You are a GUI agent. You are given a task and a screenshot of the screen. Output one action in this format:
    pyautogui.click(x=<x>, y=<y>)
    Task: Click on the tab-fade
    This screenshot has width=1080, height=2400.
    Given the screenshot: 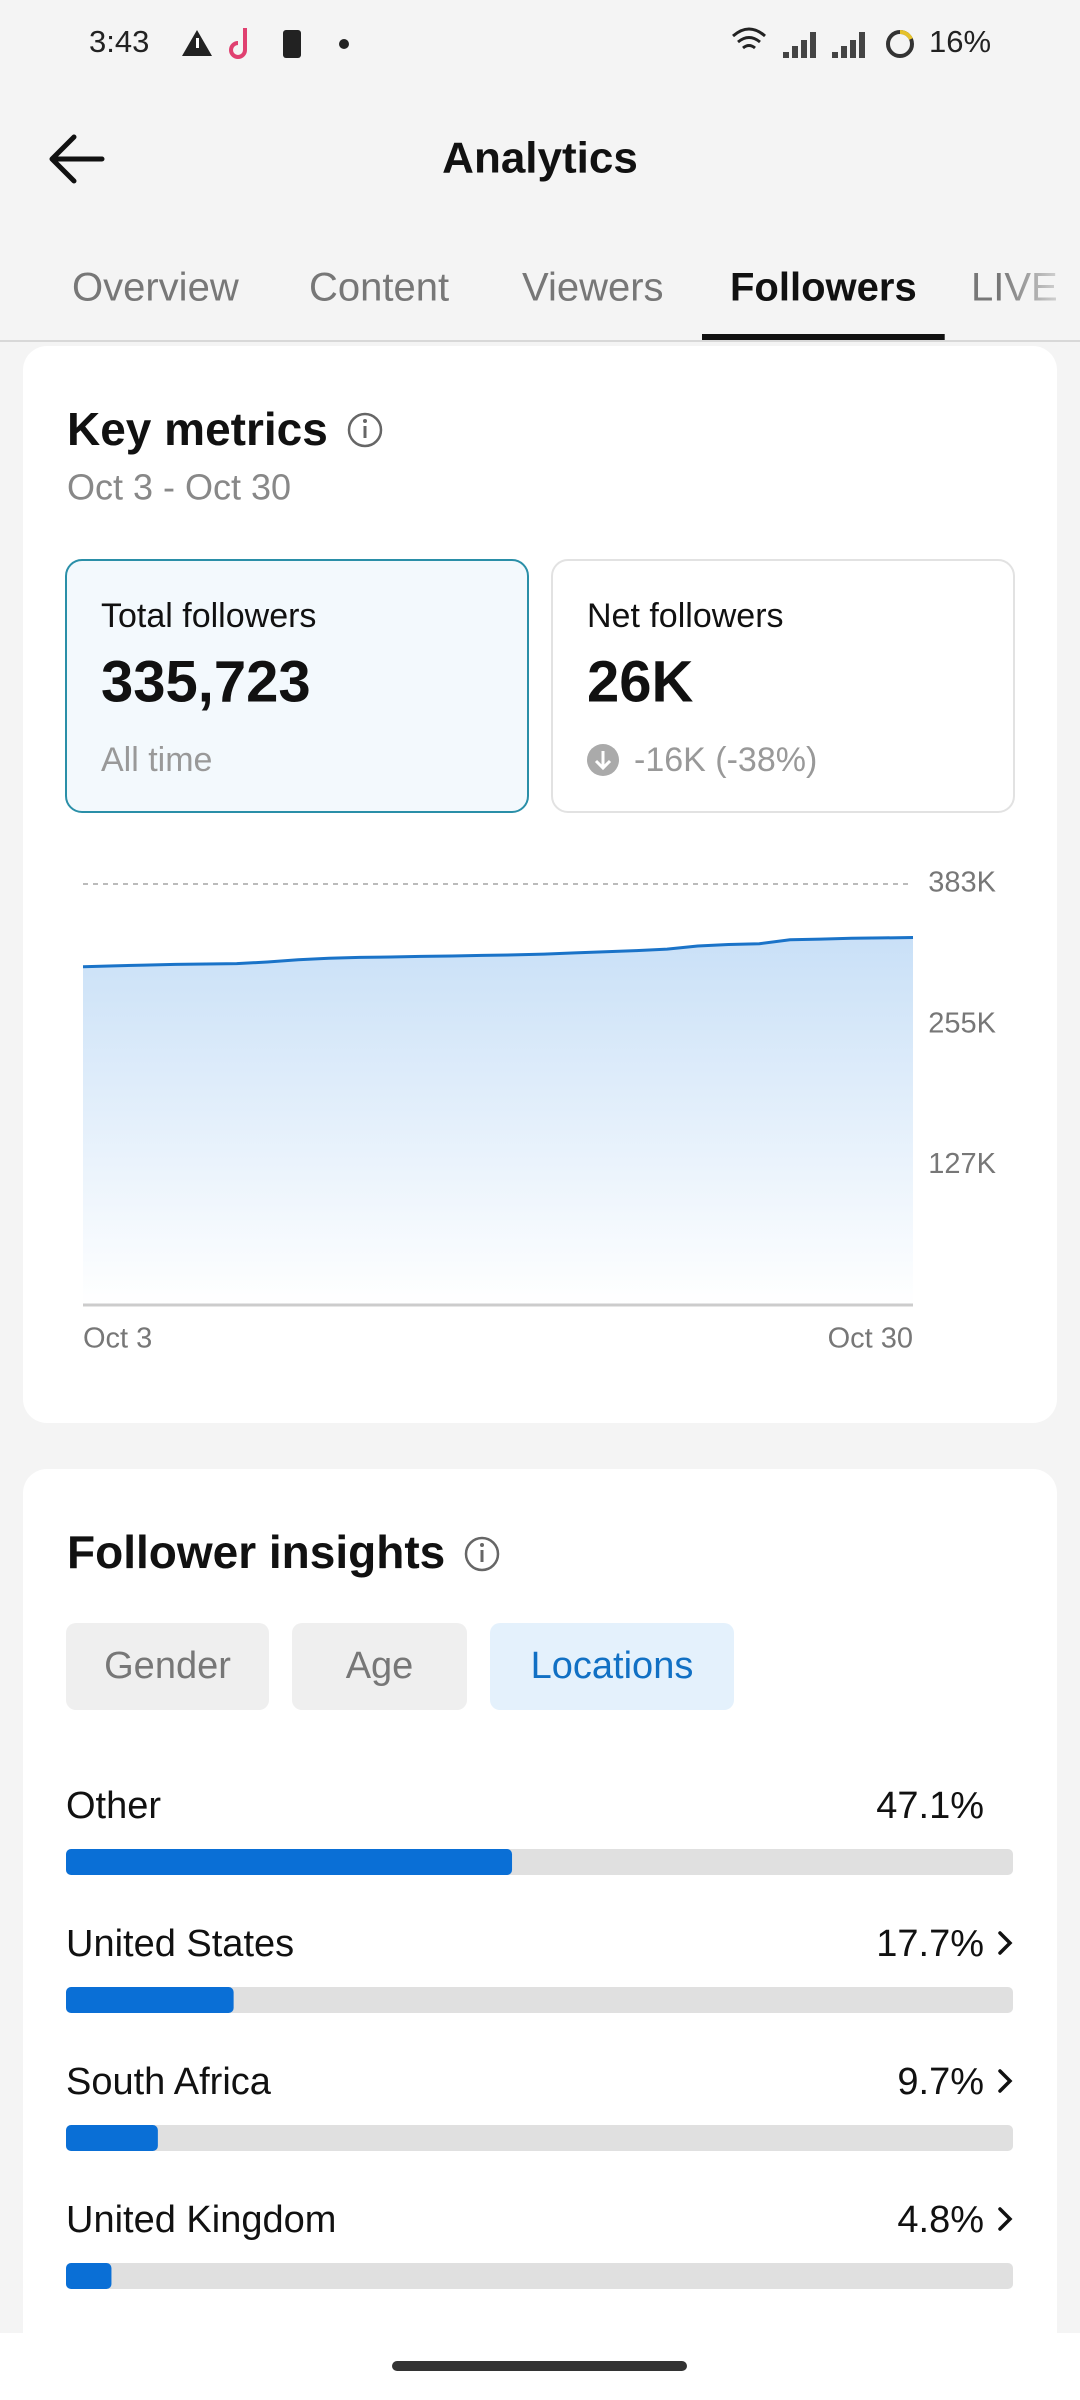 What is the action you would take?
    pyautogui.click(x=1040, y=290)
    